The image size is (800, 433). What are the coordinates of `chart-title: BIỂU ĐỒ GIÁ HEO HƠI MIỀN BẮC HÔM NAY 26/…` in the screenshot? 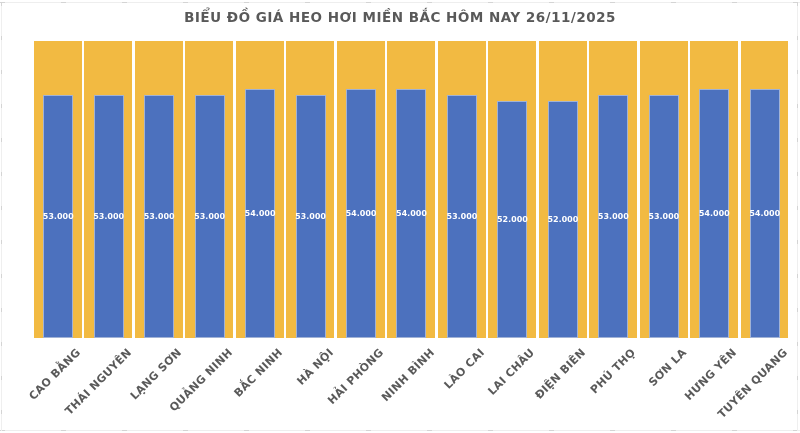 It's located at (400, 18).